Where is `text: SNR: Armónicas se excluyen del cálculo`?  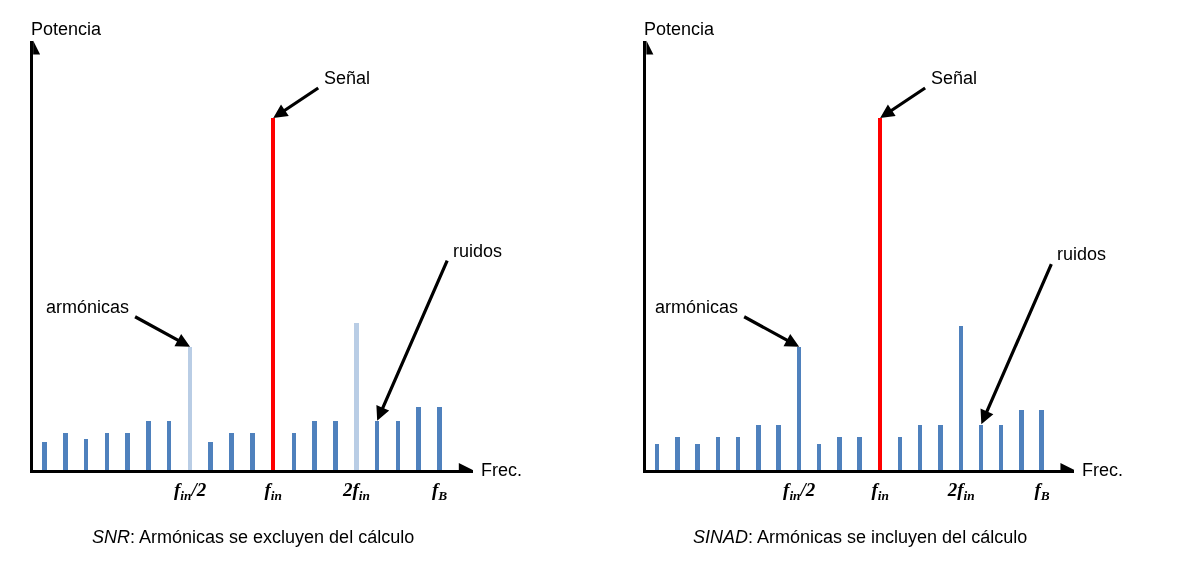 text: SNR: Armónicas se excluyen del cálculo is located at coordinates (253, 537).